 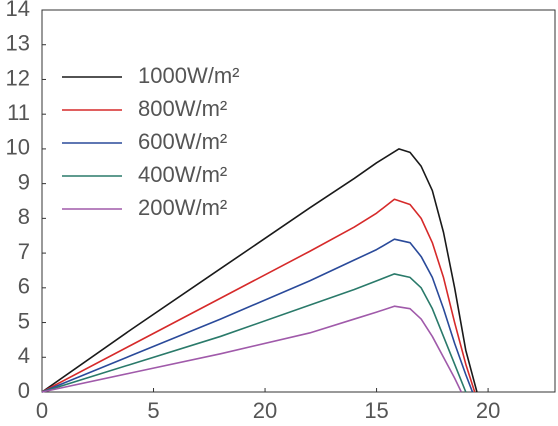 What do you see at coordinates (18, 147) in the screenshot?
I see `y-tick-label: 10` at bounding box center [18, 147].